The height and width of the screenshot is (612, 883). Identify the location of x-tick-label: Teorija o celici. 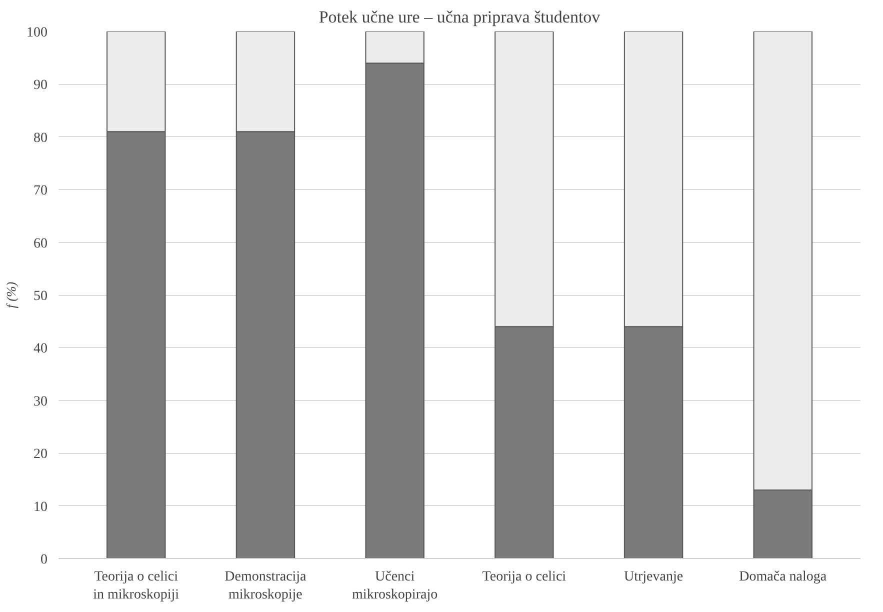
(524, 577).